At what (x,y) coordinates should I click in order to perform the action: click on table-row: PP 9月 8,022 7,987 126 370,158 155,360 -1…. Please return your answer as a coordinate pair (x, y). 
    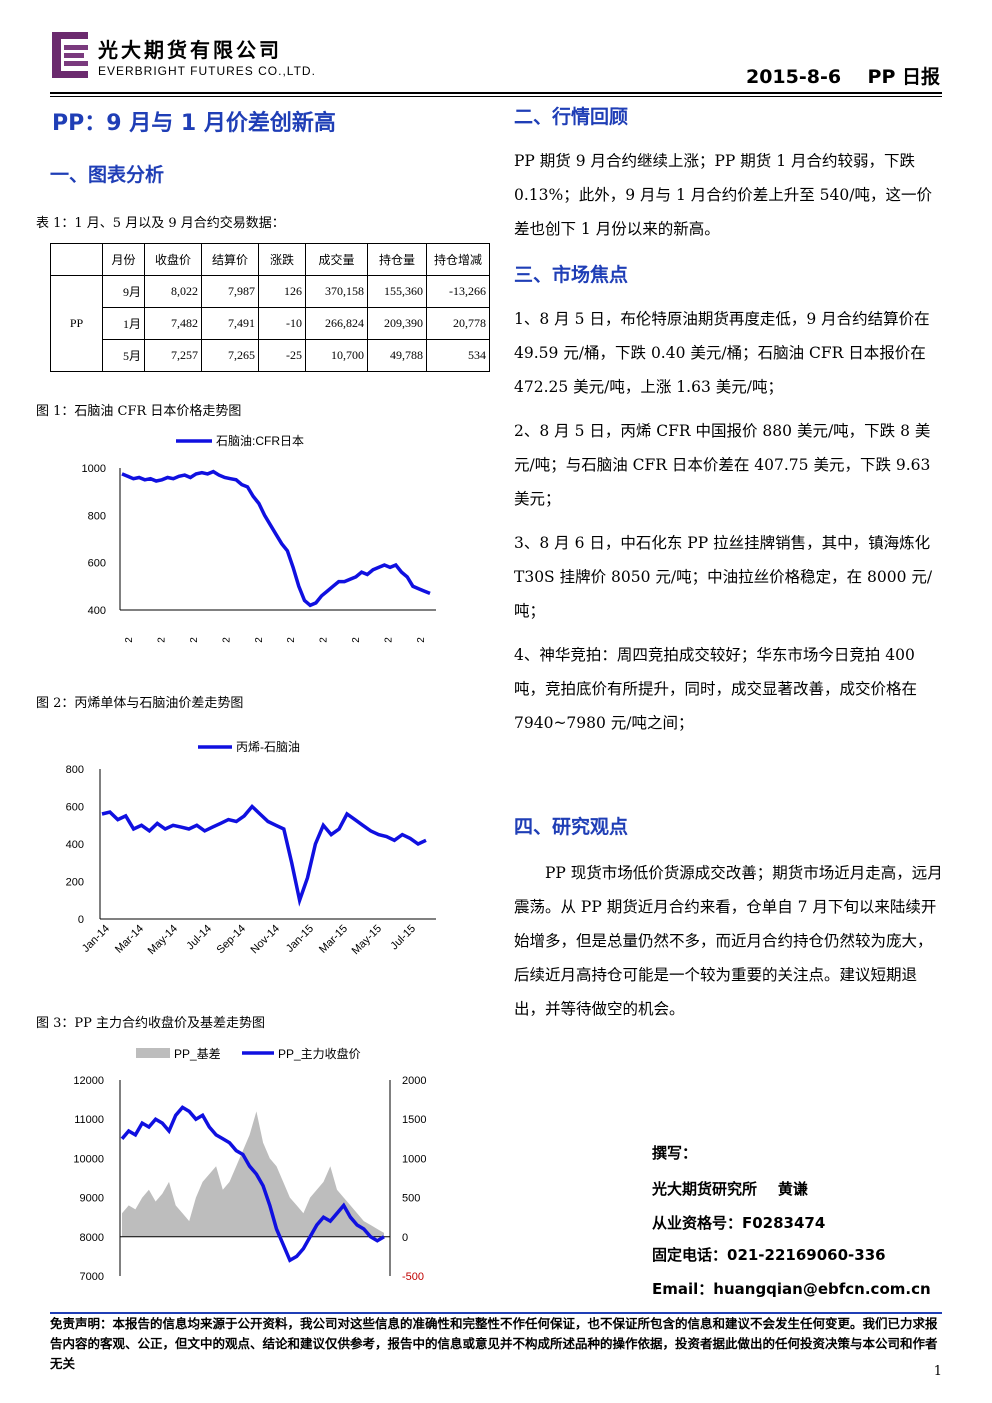
    Looking at the image, I should click on (270, 323).